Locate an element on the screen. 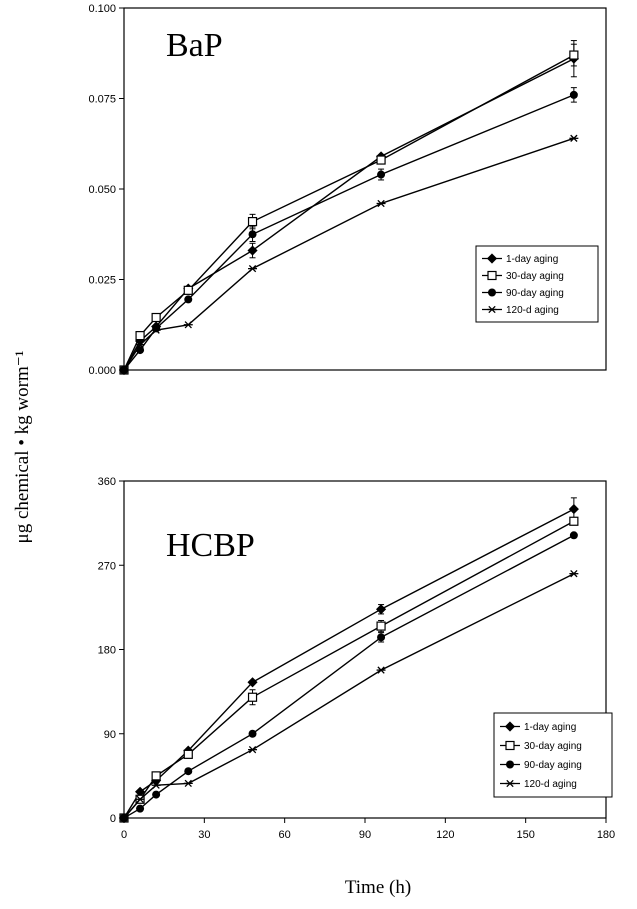 This screenshot has height=909, width=637. y-tick-label: 90 is located at coordinates (110, 735).